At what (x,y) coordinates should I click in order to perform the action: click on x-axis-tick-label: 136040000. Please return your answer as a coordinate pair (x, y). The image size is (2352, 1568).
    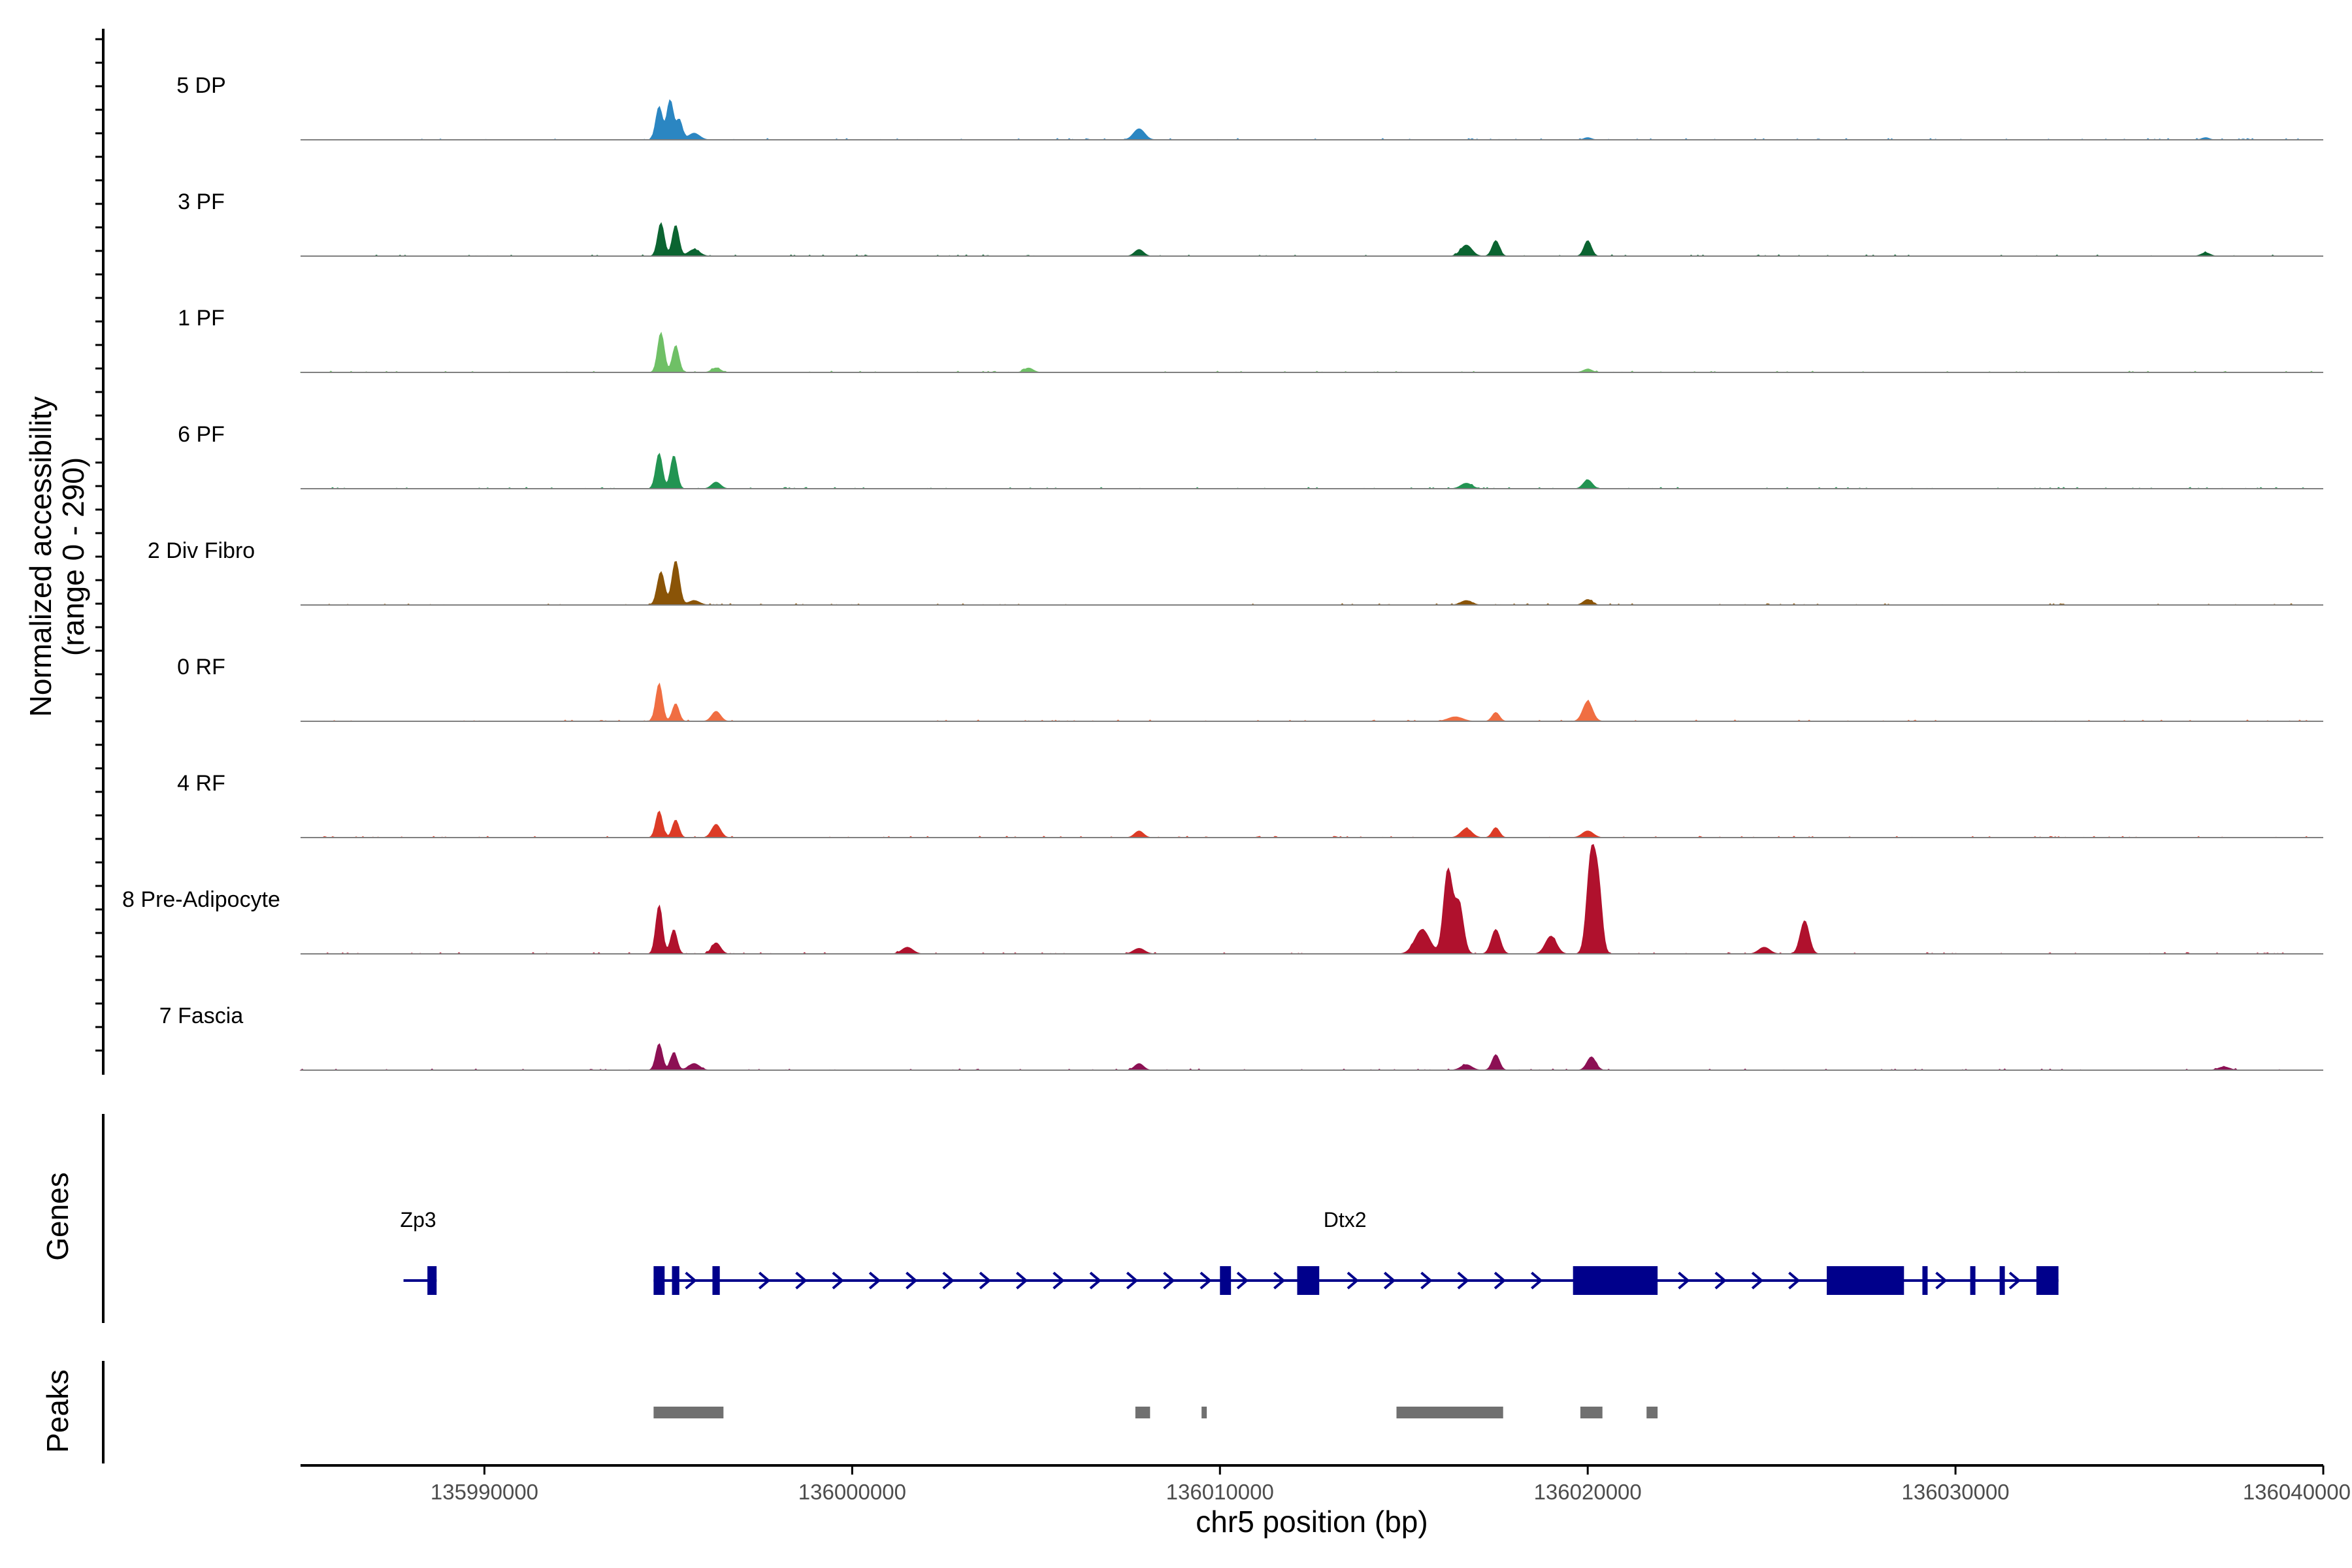
    Looking at the image, I should click on (2297, 1492).